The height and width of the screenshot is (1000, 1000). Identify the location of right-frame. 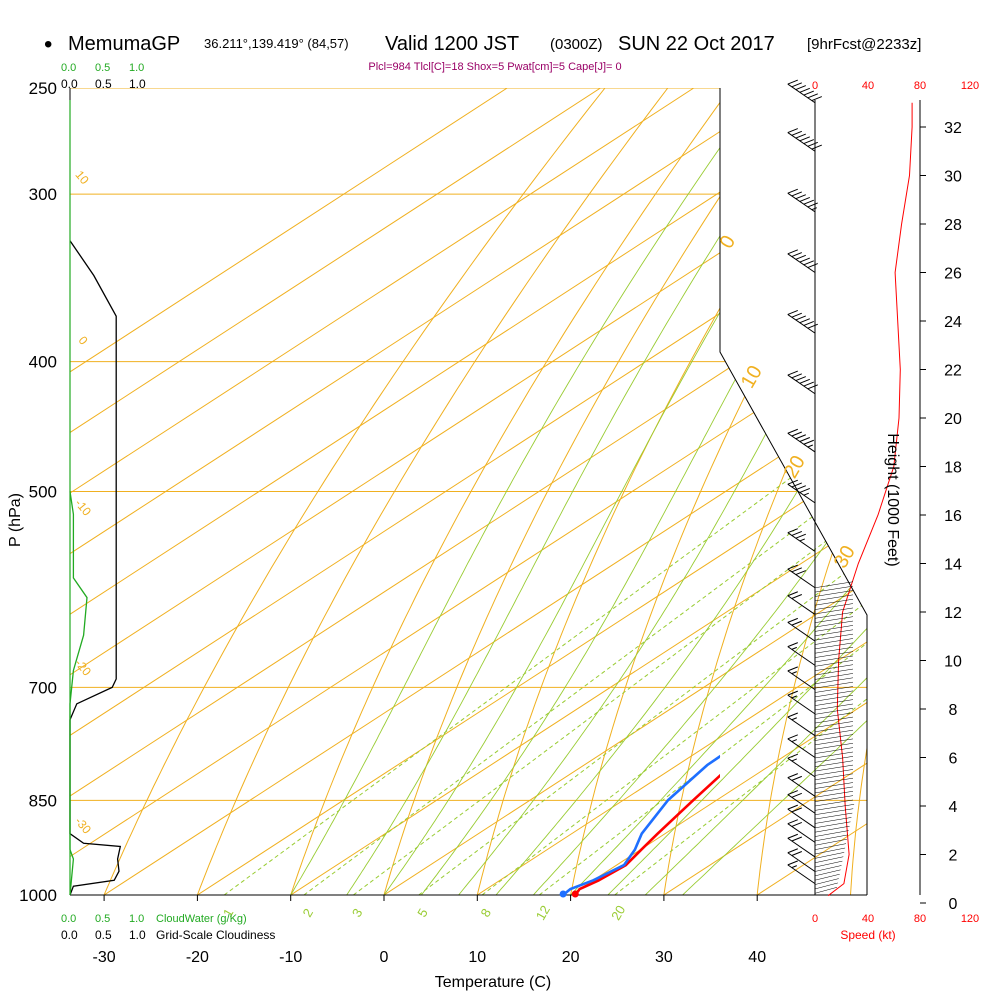
(793, 491).